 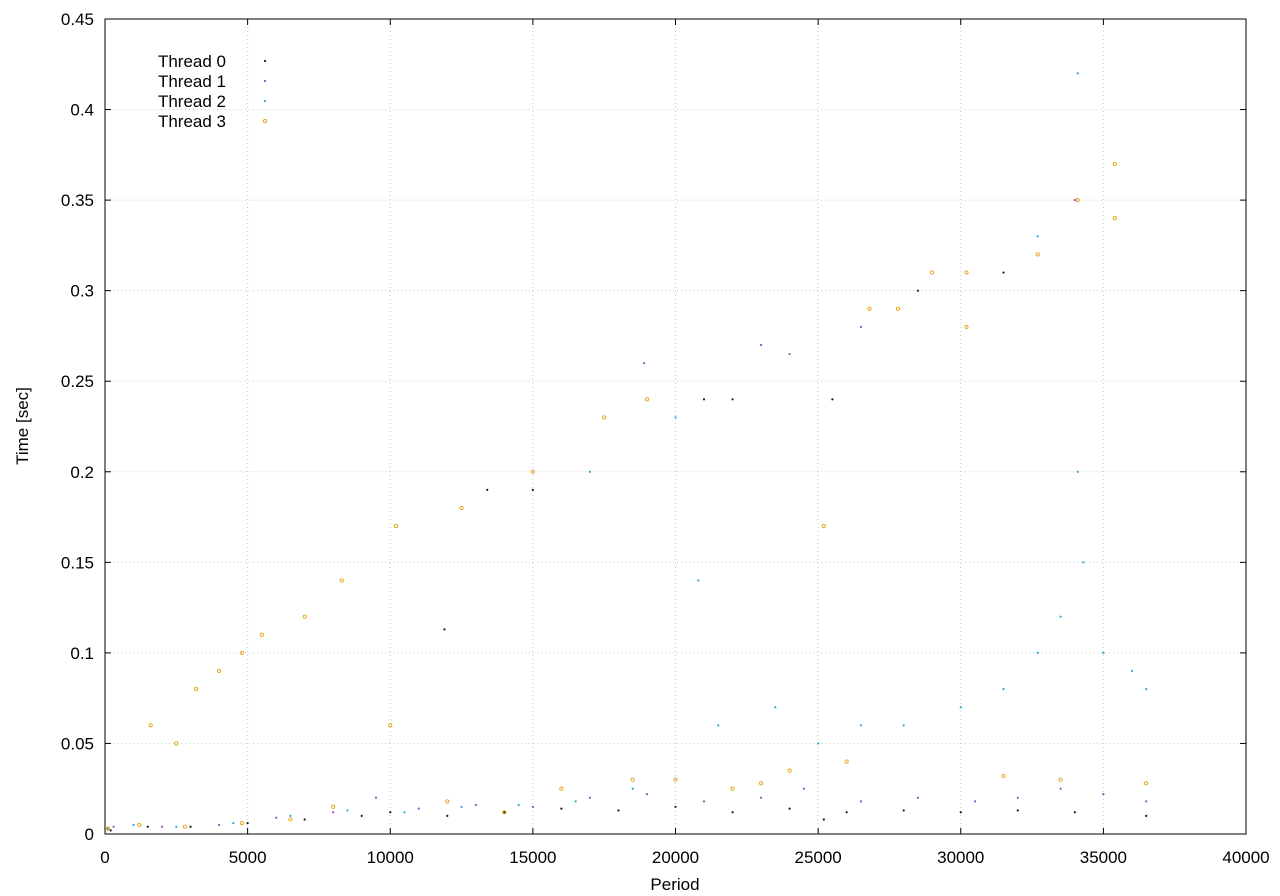 What do you see at coordinates (192, 81) in the screenshot?
I see `legend-label: Thread 1` at bounding box center [192, 81].